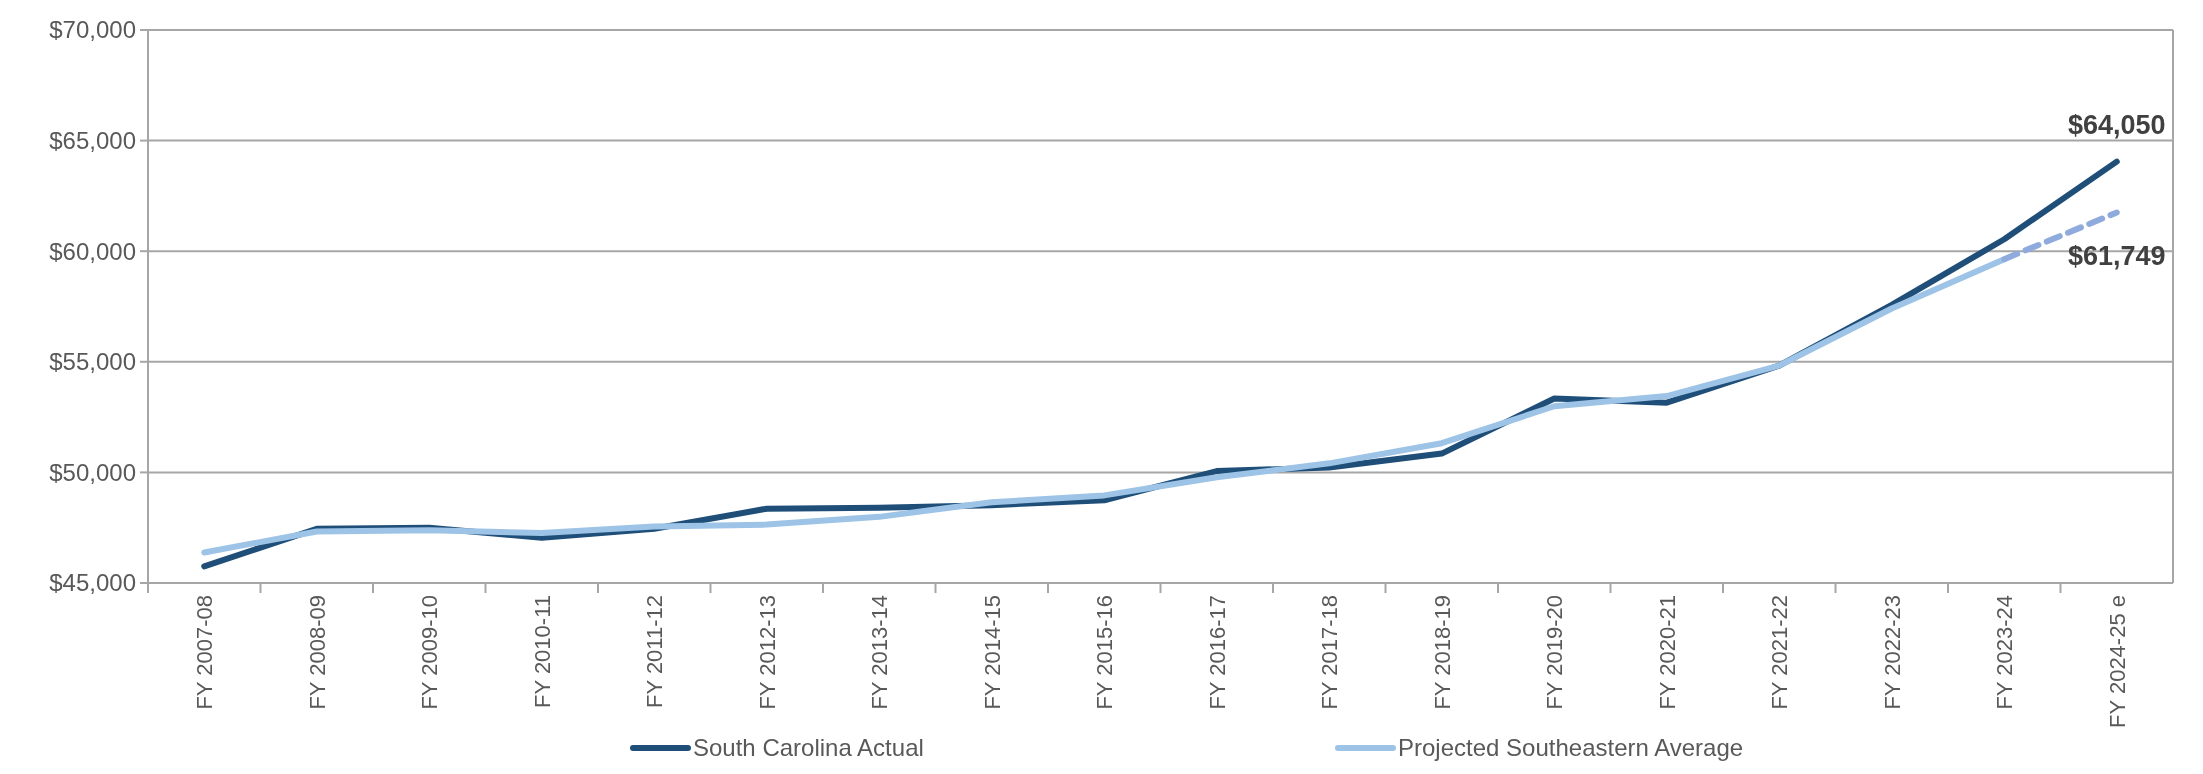 The image size is (2203, 774). Describe the element at coordinates (92, 472) in the screenshot. I see `y-tick-label: $50,000` at that location.